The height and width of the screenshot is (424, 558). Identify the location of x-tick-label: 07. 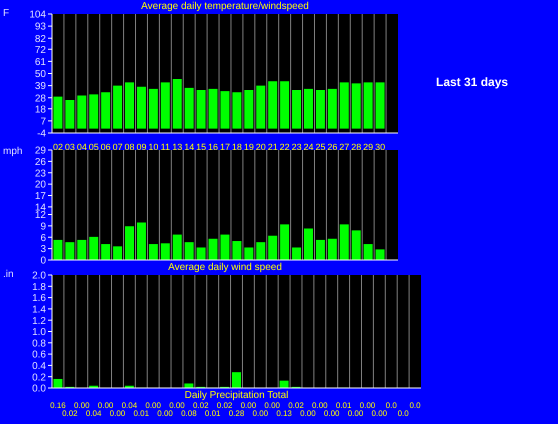
(117, 147).